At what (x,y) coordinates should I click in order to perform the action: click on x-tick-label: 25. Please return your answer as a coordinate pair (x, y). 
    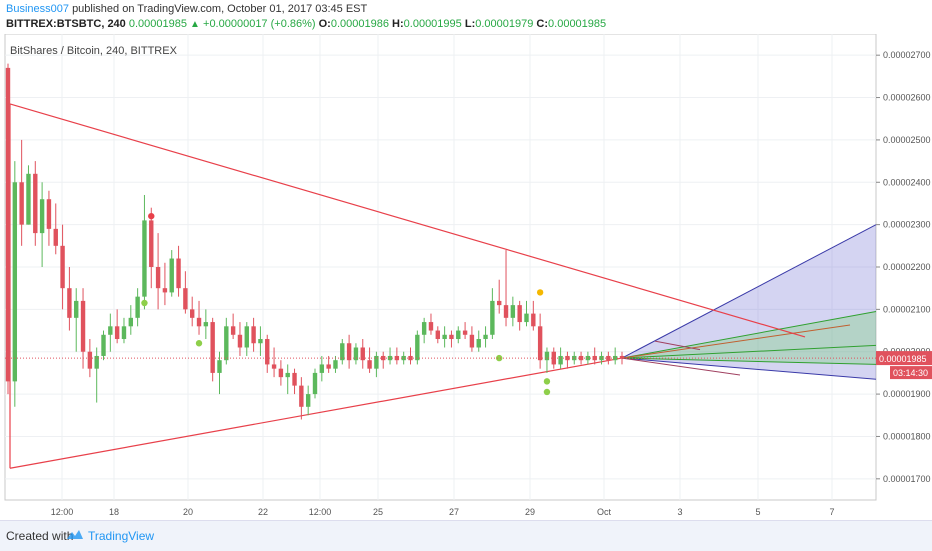
    Looking at the image, I should click on (378, 512).